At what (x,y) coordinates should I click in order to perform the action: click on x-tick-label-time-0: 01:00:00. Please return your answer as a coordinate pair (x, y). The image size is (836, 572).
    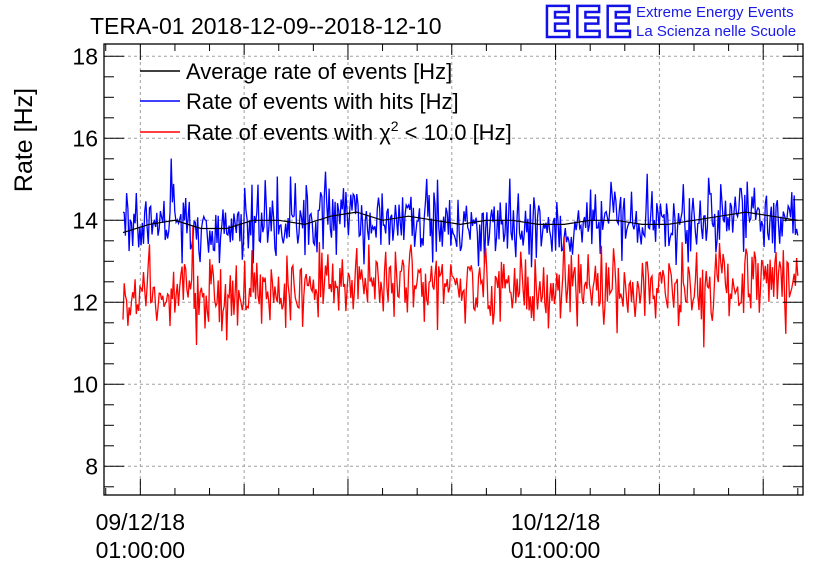
    Looking at the image, I should click on (141, 550).